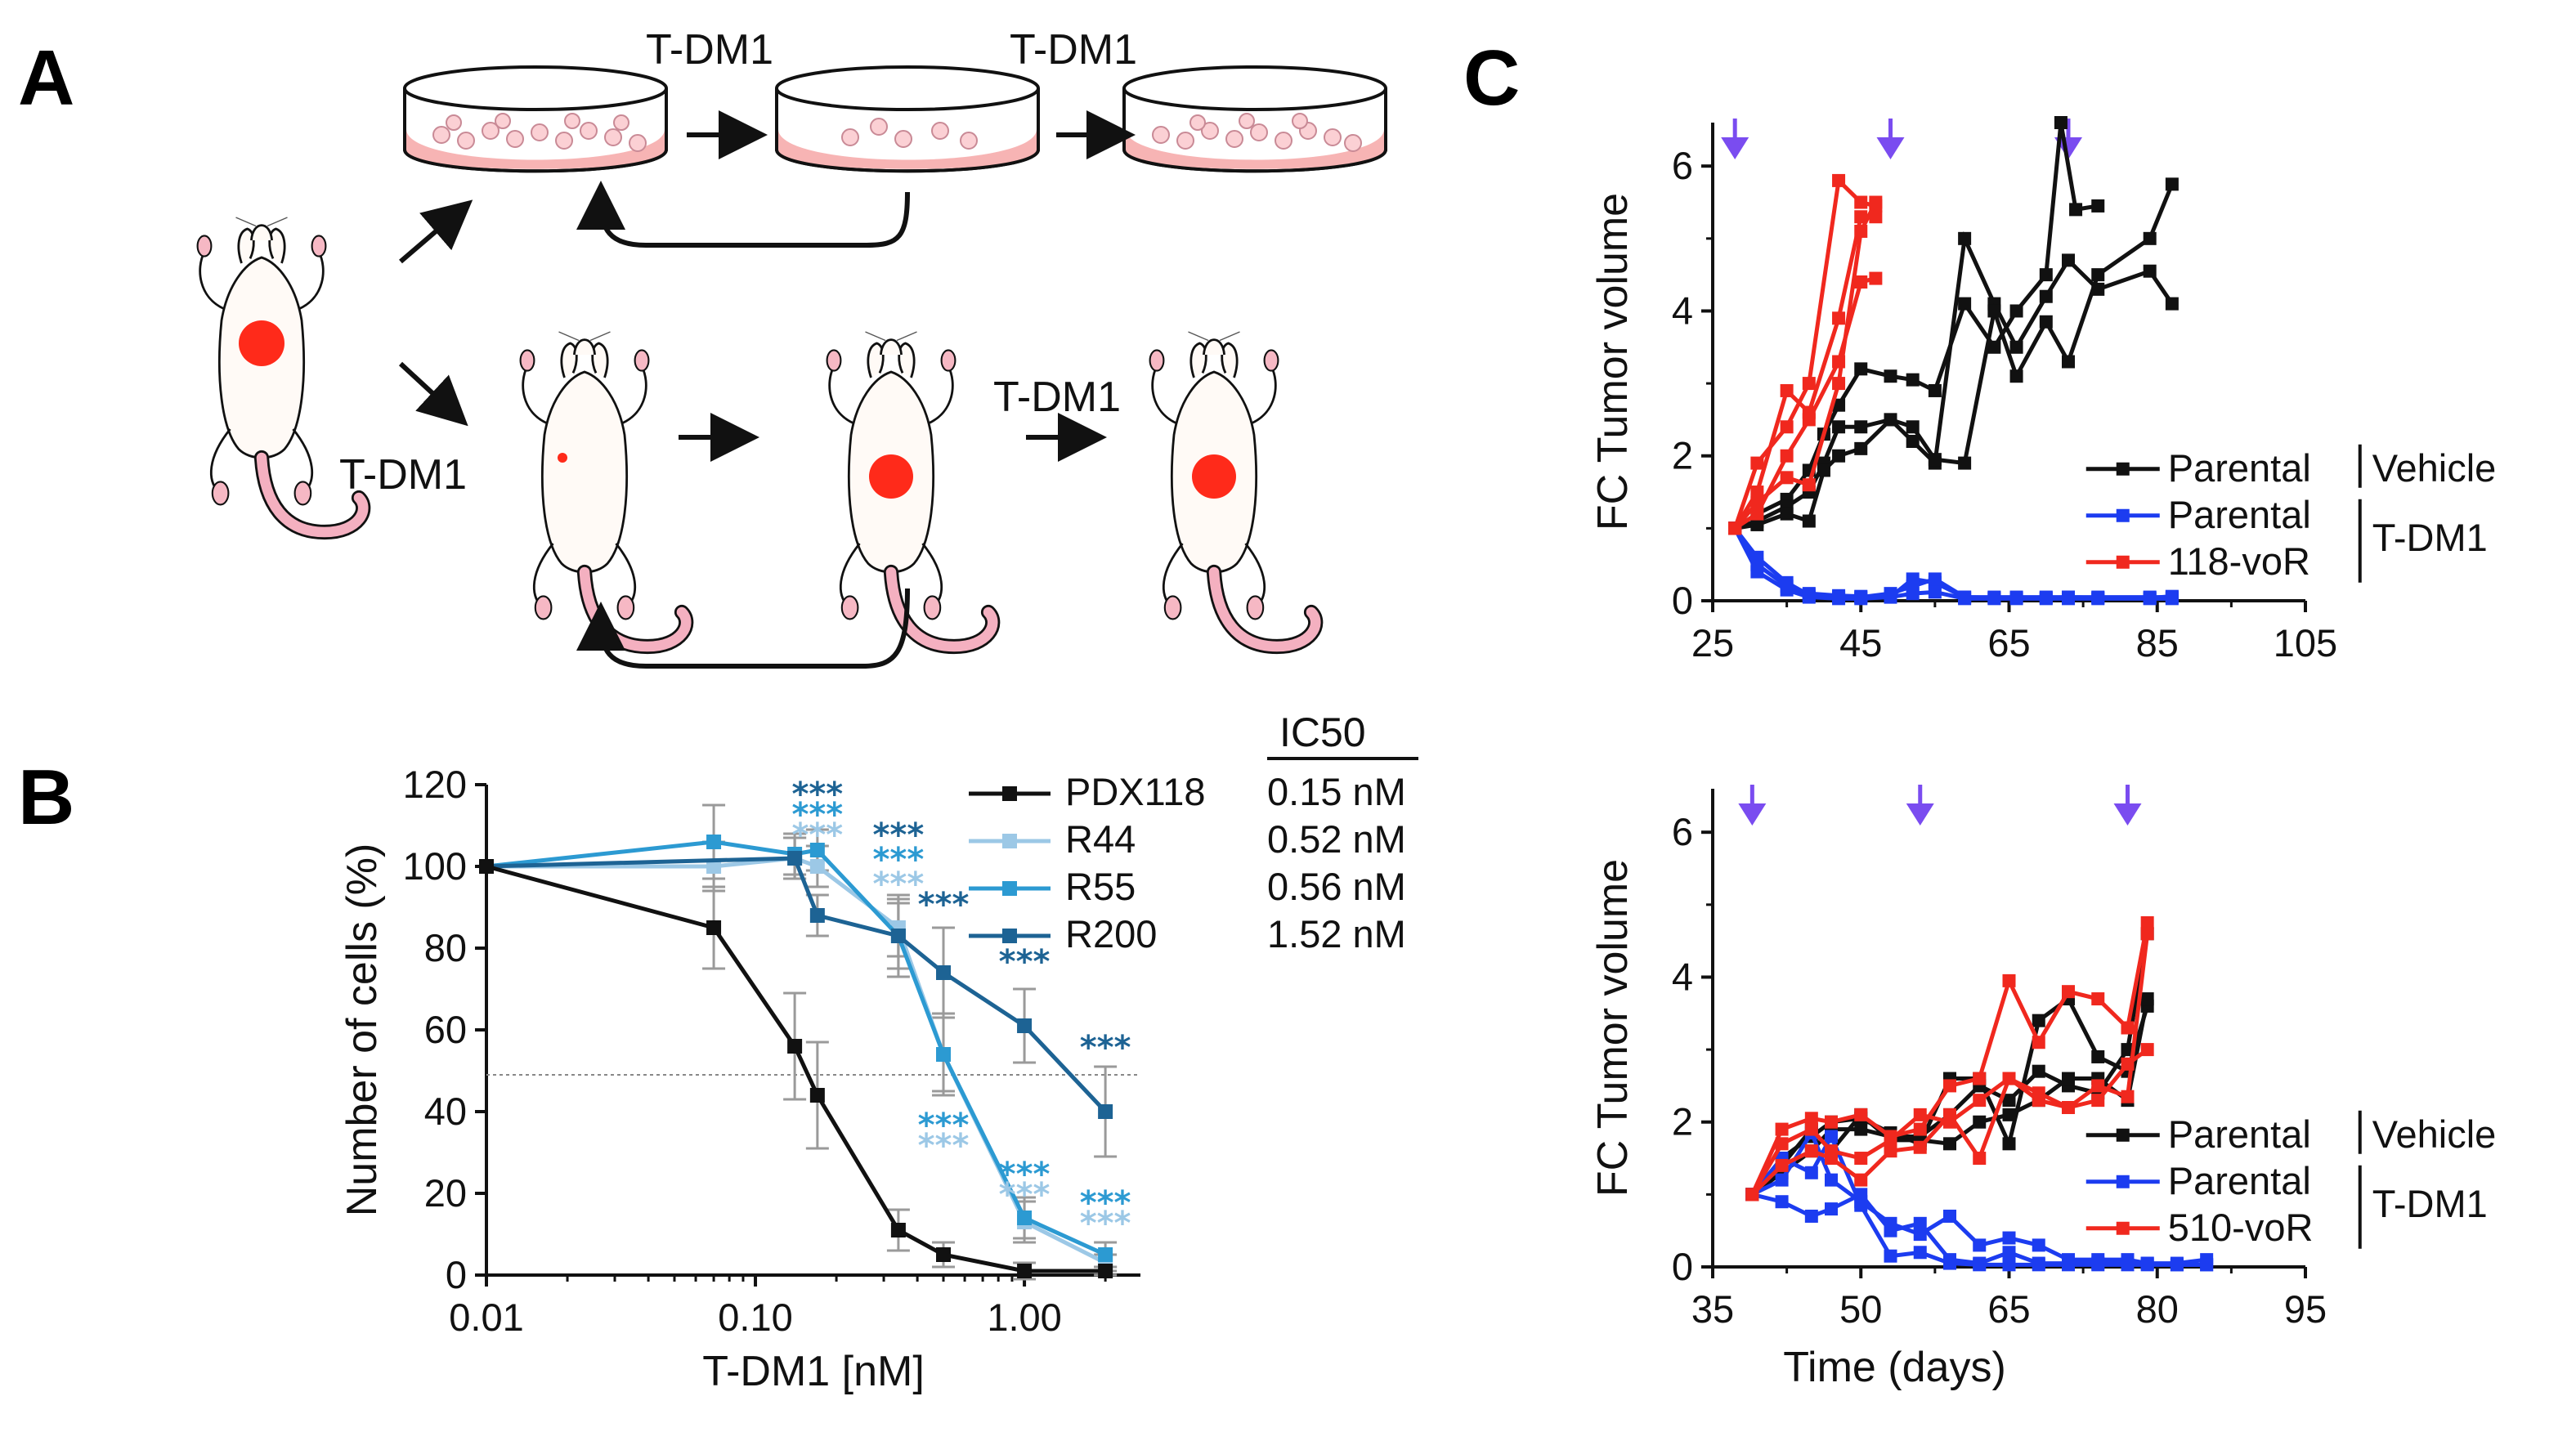  What do you see at coordinates (2123, 1182) in the screenshot?
I see `c-bottom-legend-marker` at bounding box center [2123, 1182].